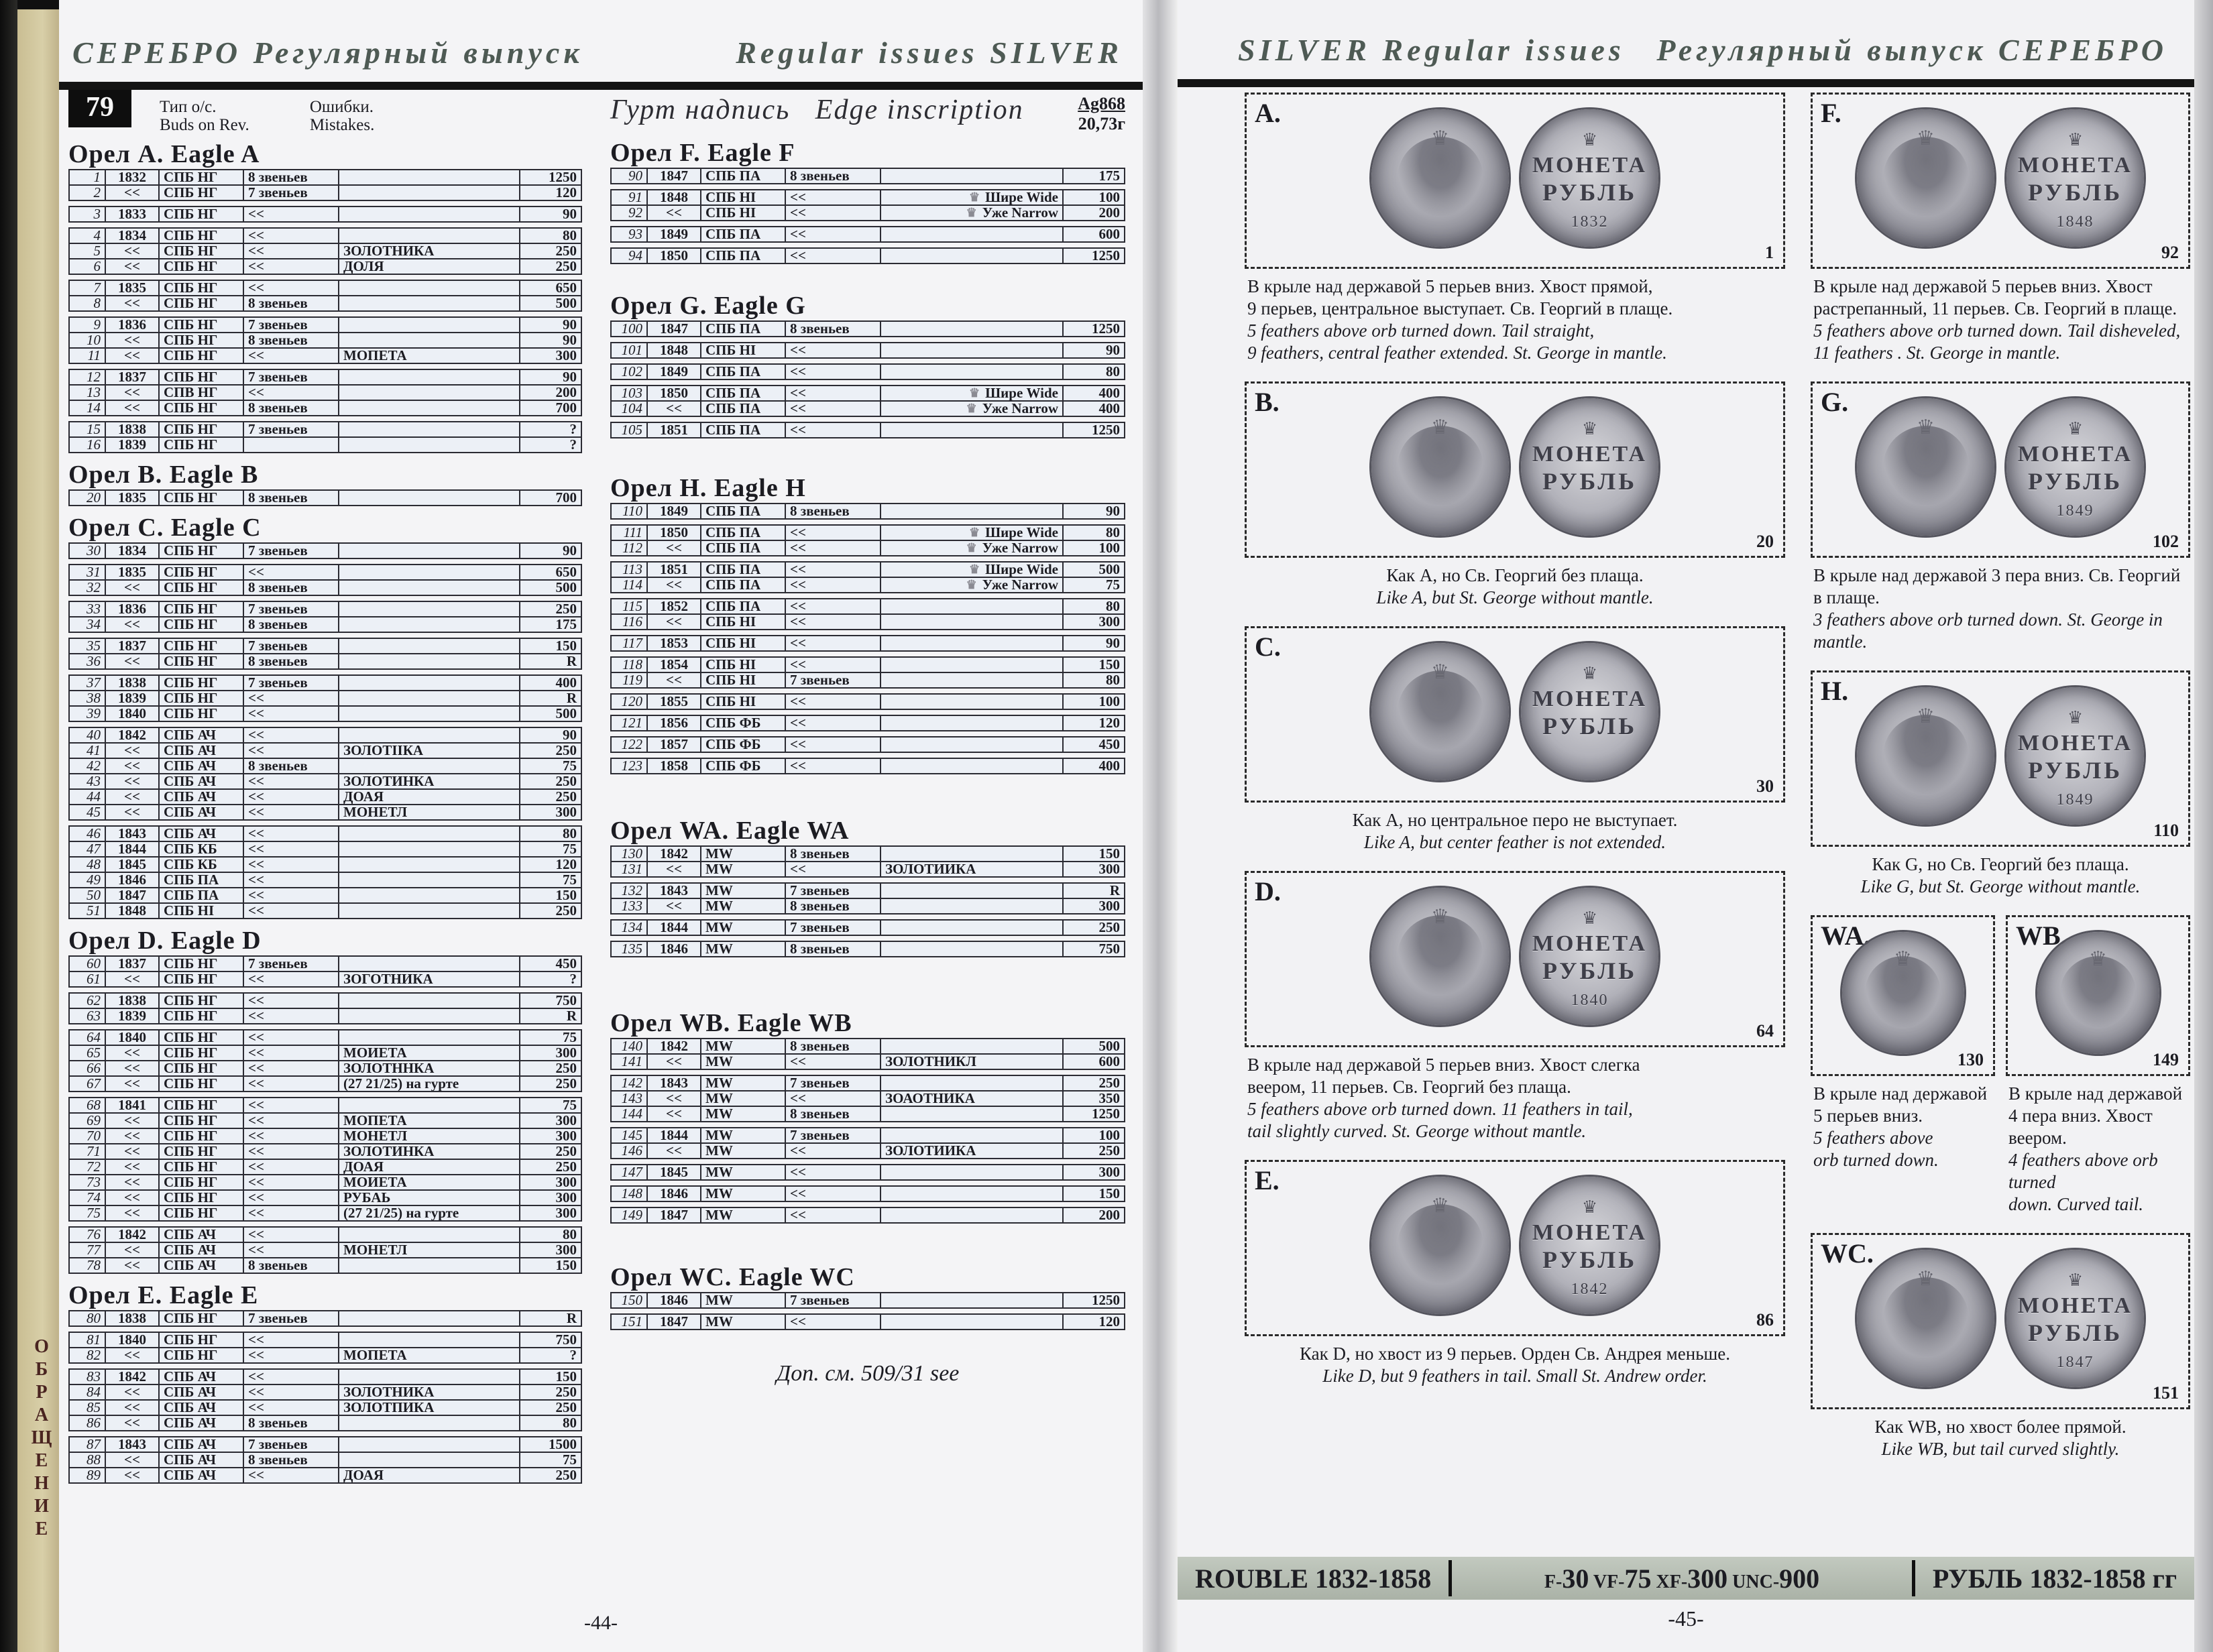 The height and width of the screenshot is (1652, 2213). What do you see at coordinates (743, 744) in the screenshot?
I see `cell-mintmark: СПБ ФБ` at bounding box center [743, 744].